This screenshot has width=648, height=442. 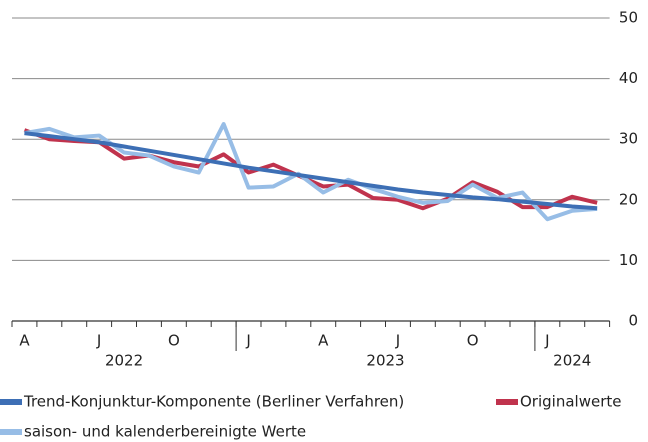 What do you see at coordinates (628, 78) in the screenshot?
I see `y-tick-label: 40` at bounding box center [628, 78].